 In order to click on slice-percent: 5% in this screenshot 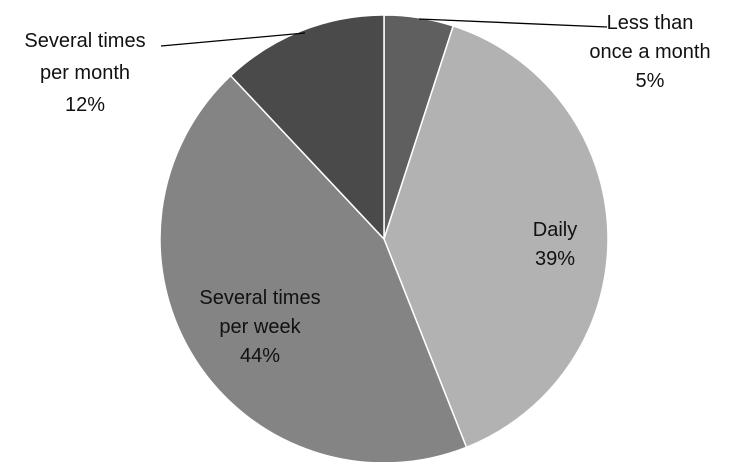, I will do `click(650, 81)`.